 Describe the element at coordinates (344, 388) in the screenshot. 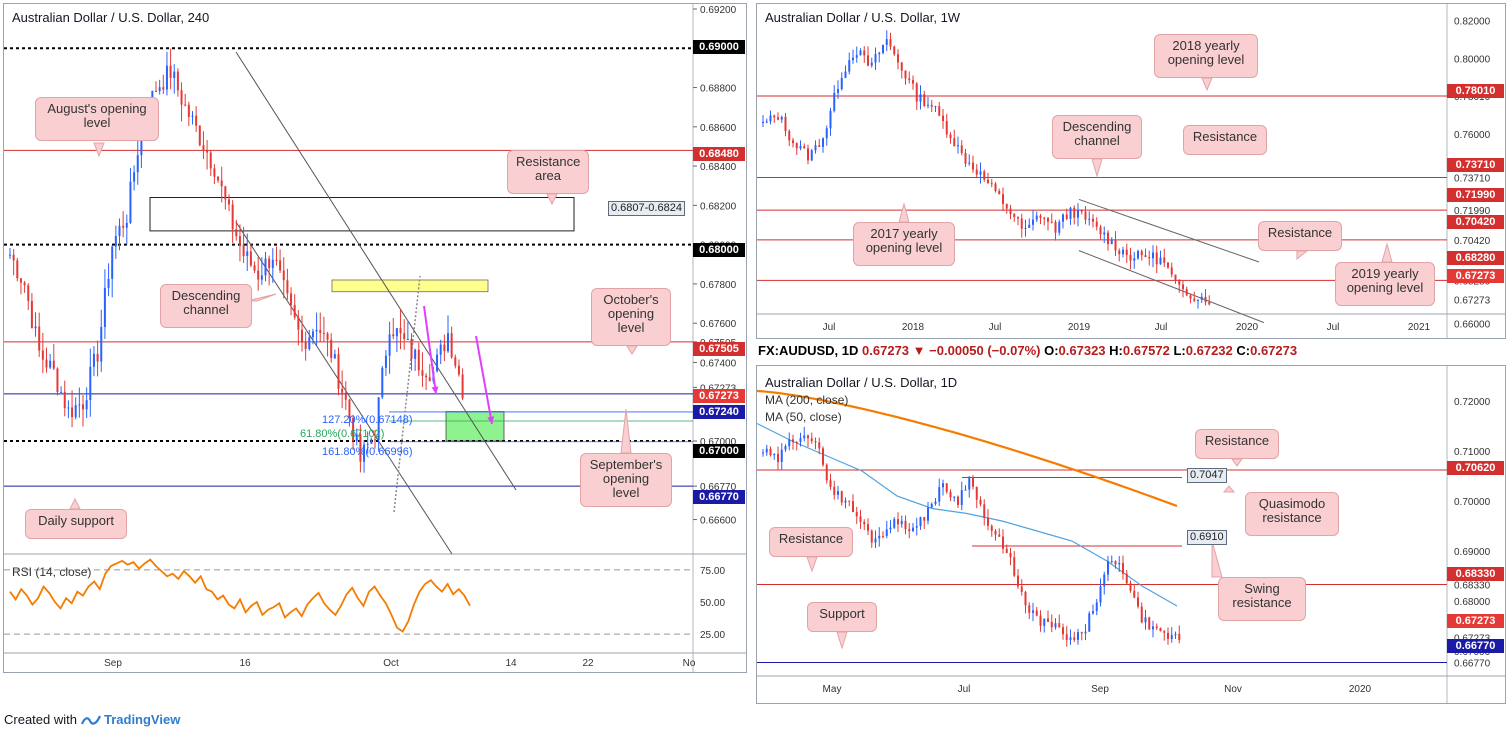

I see `channel-lower-line` at that location.